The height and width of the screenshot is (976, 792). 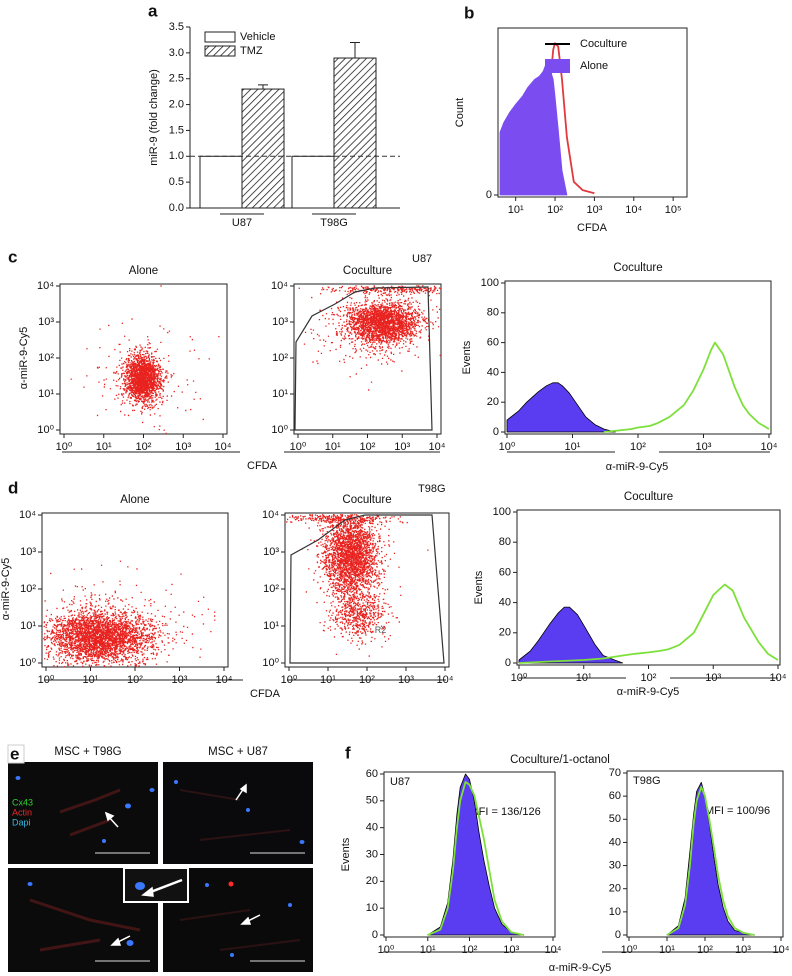 I want to click on column-title: MSC + U87, so click(x=238, y=752).